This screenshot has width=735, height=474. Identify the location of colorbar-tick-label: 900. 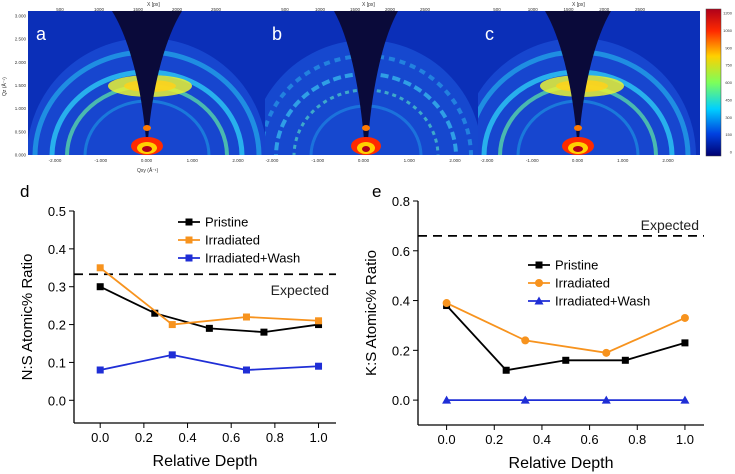
(728, 47).